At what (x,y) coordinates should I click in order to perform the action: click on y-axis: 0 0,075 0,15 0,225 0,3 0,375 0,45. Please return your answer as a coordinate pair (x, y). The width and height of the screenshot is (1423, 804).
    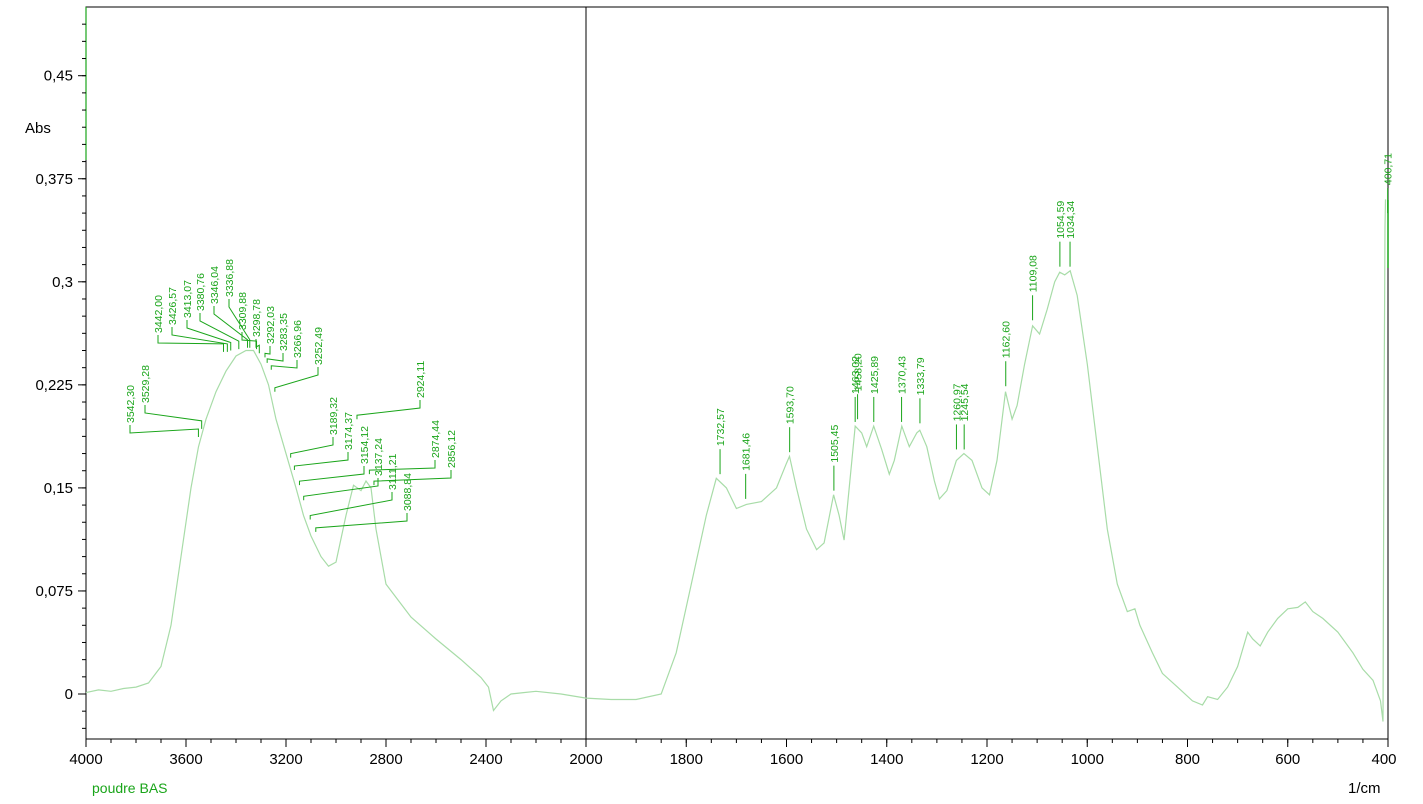
    Looking at the image, I should click on (60, 376).